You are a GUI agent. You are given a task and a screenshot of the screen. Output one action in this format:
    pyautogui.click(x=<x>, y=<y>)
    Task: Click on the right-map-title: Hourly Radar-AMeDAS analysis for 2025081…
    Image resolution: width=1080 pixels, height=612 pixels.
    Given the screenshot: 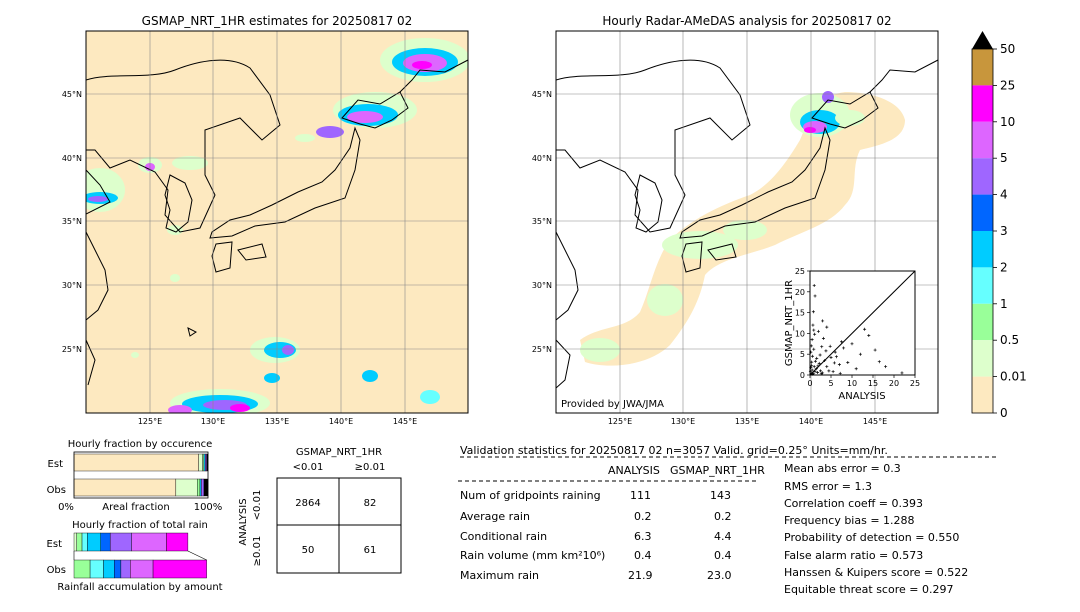 What is the action you would take?
    pyautogui.click(x=746, y=21)
    